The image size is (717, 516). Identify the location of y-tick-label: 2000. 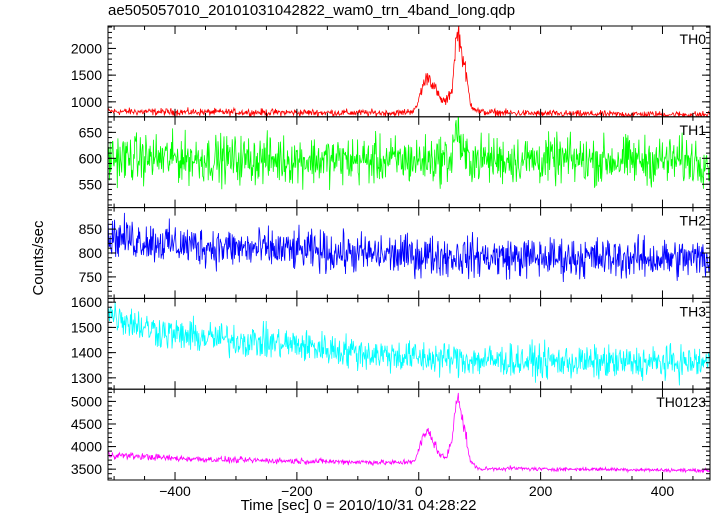
(86, 48).